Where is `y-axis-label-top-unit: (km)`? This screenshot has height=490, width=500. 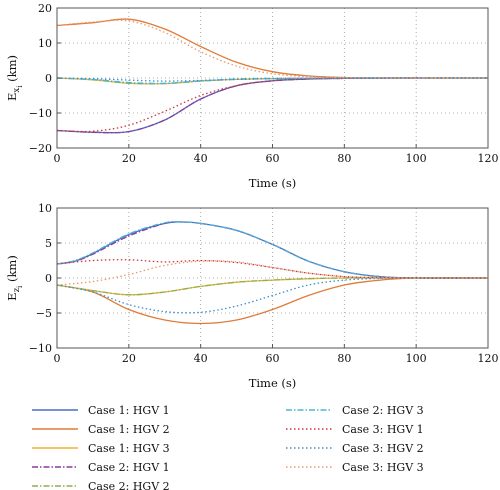 y-axis-label-top-unit: (km) is located at coordinates (12, 70).